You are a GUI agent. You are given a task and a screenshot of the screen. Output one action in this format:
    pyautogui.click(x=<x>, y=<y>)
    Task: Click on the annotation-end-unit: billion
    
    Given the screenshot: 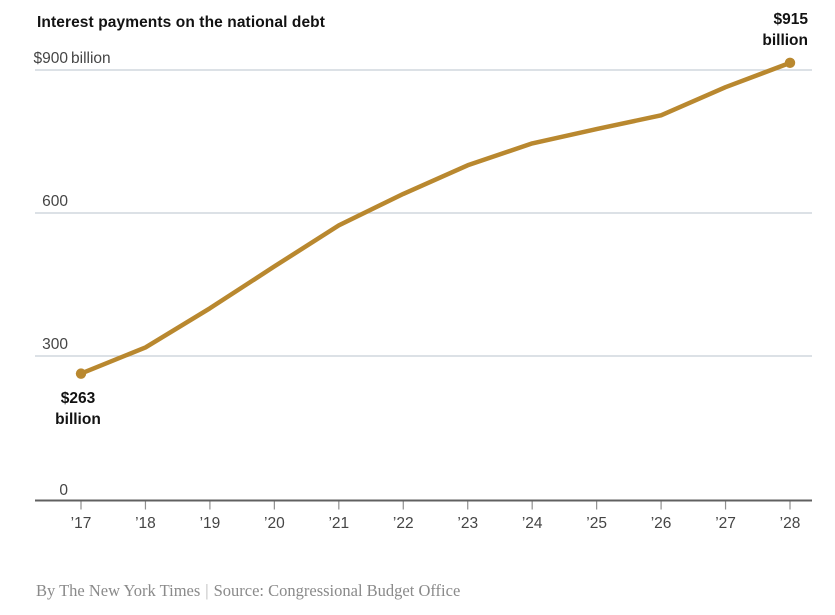 What is the action you would take?
    pyautogui.click(x=785, y=40)
    